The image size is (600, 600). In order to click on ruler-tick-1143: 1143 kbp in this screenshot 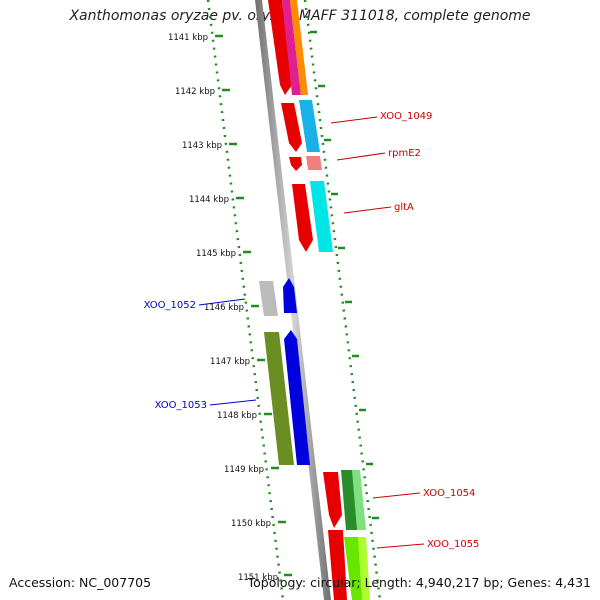, I will do `click(256, 144)`.